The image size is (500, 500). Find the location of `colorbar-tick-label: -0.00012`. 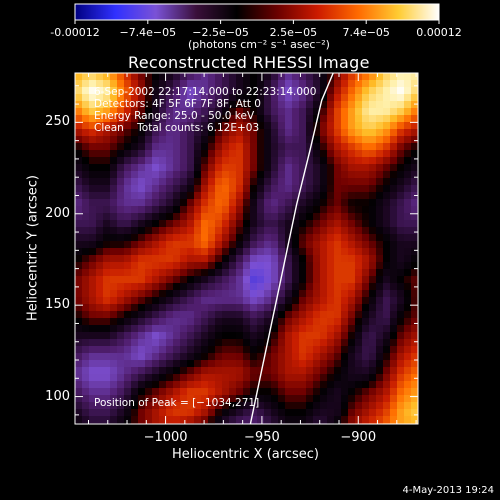

colorbar-tick-label: -0.00012 is located at coordinates (75, 32).